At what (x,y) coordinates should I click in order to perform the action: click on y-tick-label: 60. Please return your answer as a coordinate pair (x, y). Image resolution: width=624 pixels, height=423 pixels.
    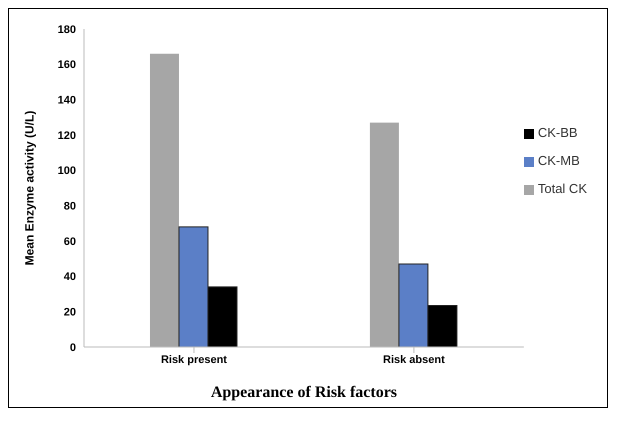
    Looking at the image, I should click on (70, 242).